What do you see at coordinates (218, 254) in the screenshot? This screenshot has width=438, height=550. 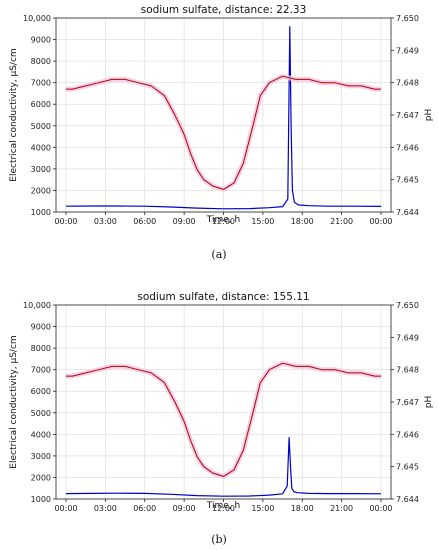 I see `figure-caption: (a)` at bounding box center [218, 254].